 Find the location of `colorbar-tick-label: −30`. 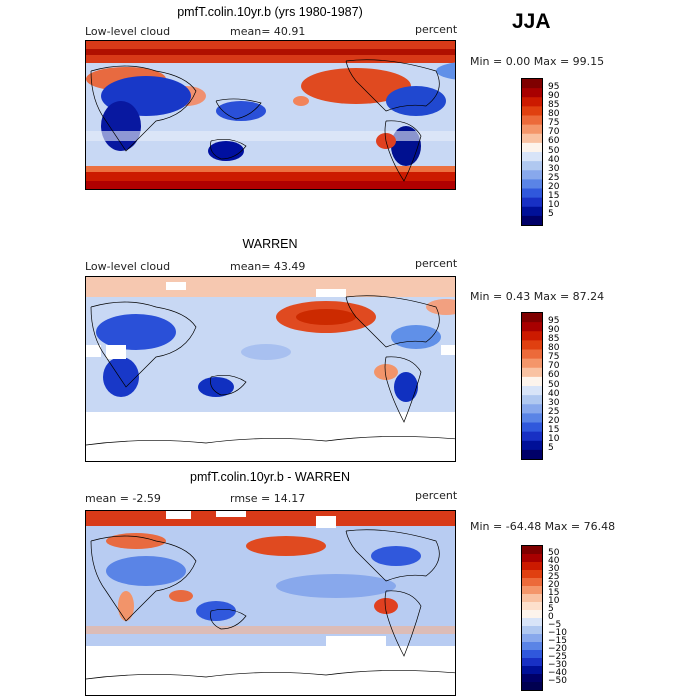

colorbar-tick-label: −30 is located at coordinates (557, 664).